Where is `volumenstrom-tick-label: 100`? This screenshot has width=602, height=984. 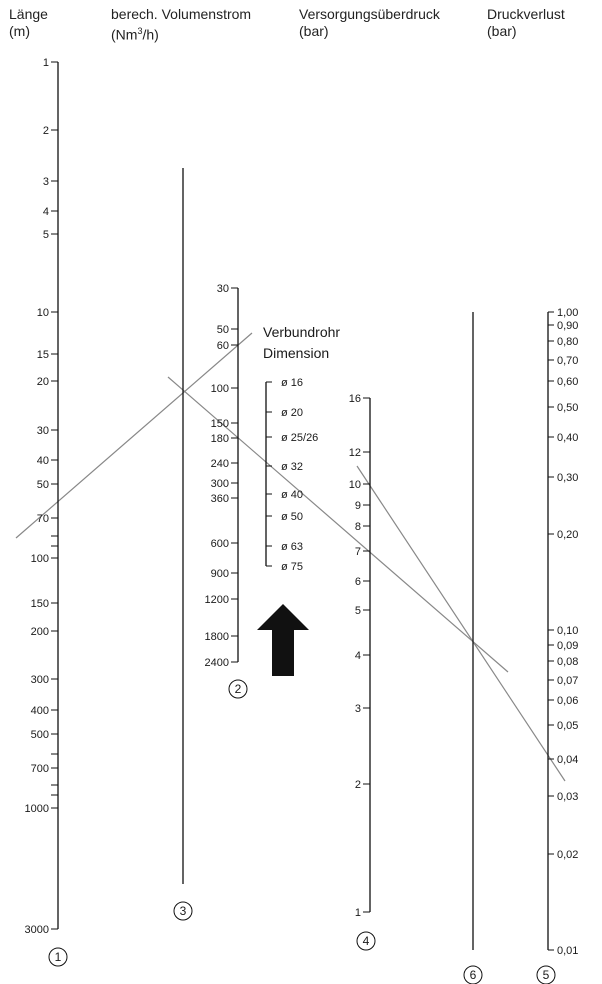 volumenstrom-tick-label: 100 is located at coordinates (220, 389).